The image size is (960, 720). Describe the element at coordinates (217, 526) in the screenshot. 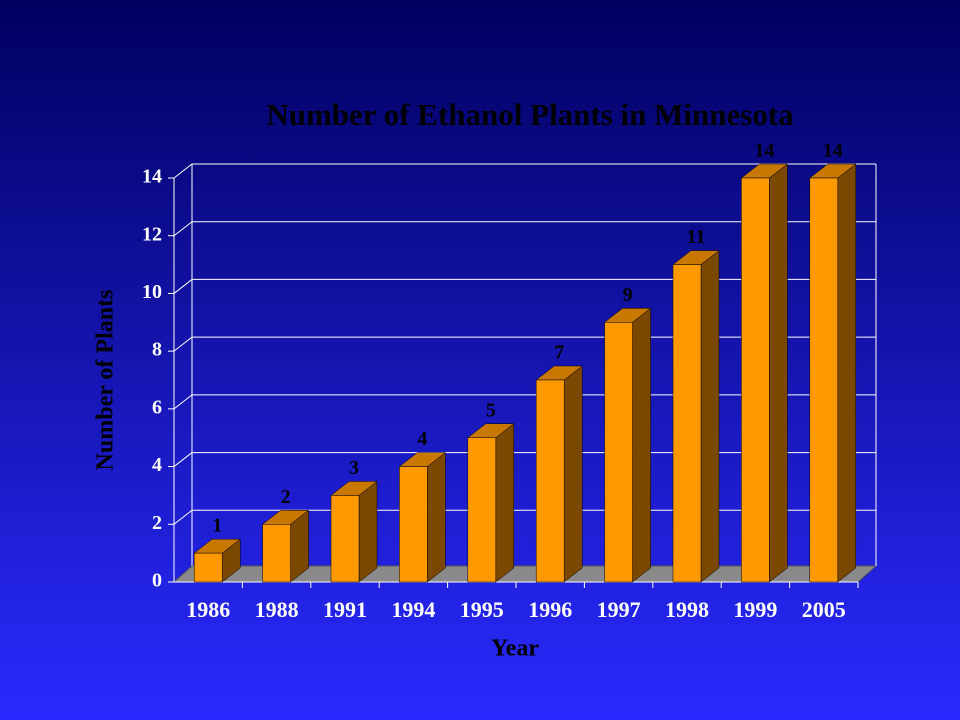

I see `data-label: 1` at that location.